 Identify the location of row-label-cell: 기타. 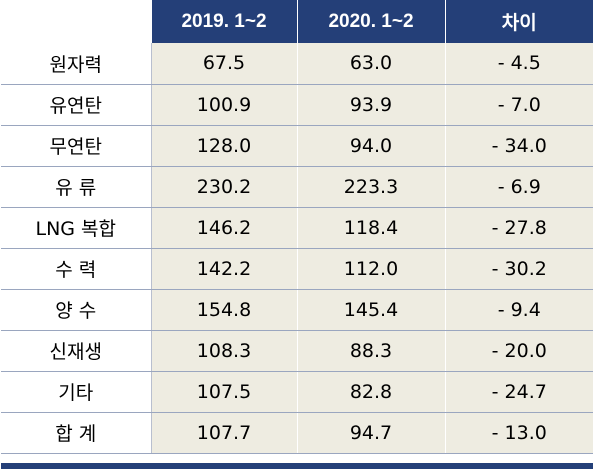
(76, 391).